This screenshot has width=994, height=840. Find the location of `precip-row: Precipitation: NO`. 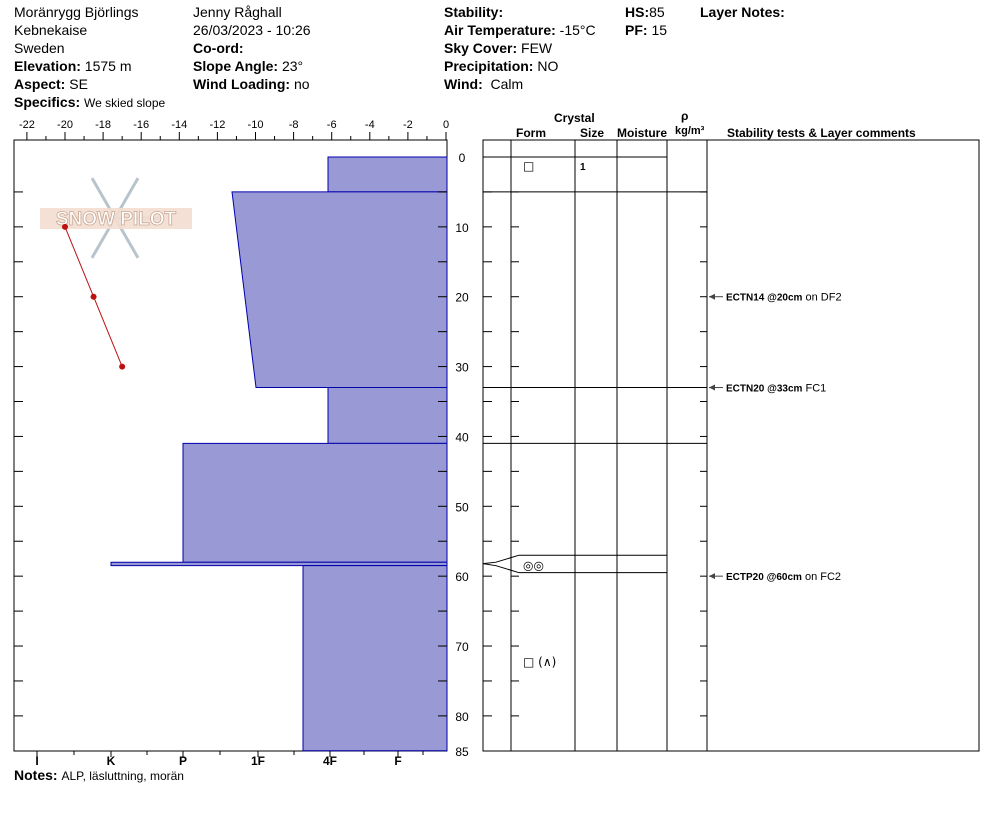

precip-row: Precipitation: NO is located at coordinates (501, 66).